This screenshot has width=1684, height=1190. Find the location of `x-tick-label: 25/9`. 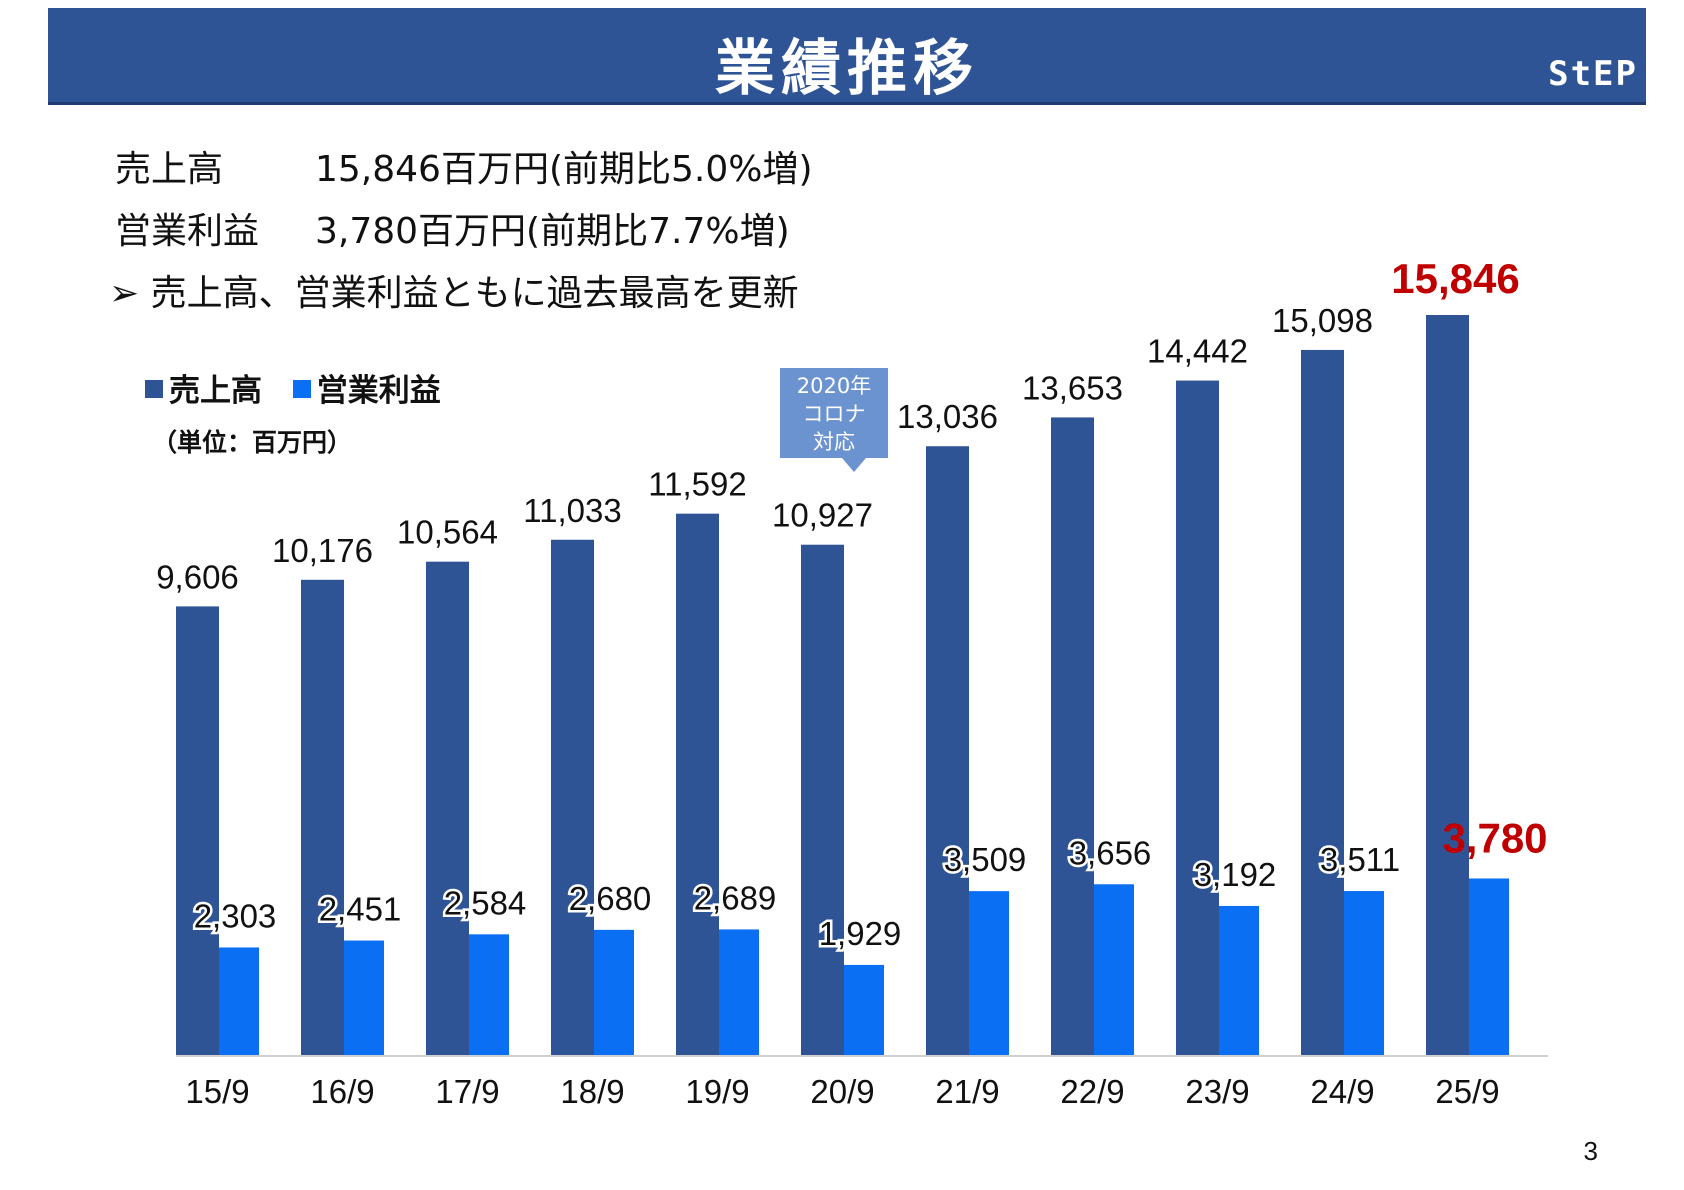

x-tick-label: 25/9 is located at coordinates (1467, 1091).